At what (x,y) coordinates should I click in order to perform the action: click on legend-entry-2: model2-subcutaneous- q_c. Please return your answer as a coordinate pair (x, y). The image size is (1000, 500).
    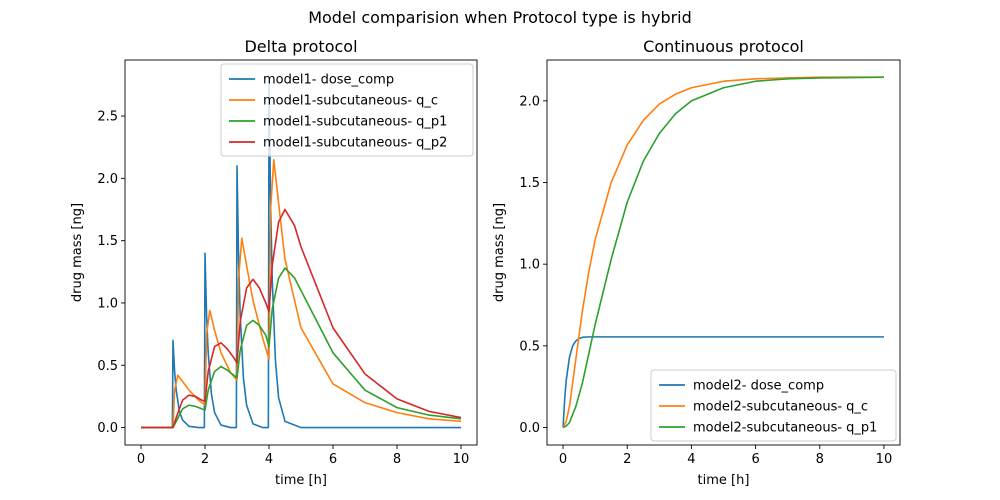
    Looking at the image, I should click on (780, 407).